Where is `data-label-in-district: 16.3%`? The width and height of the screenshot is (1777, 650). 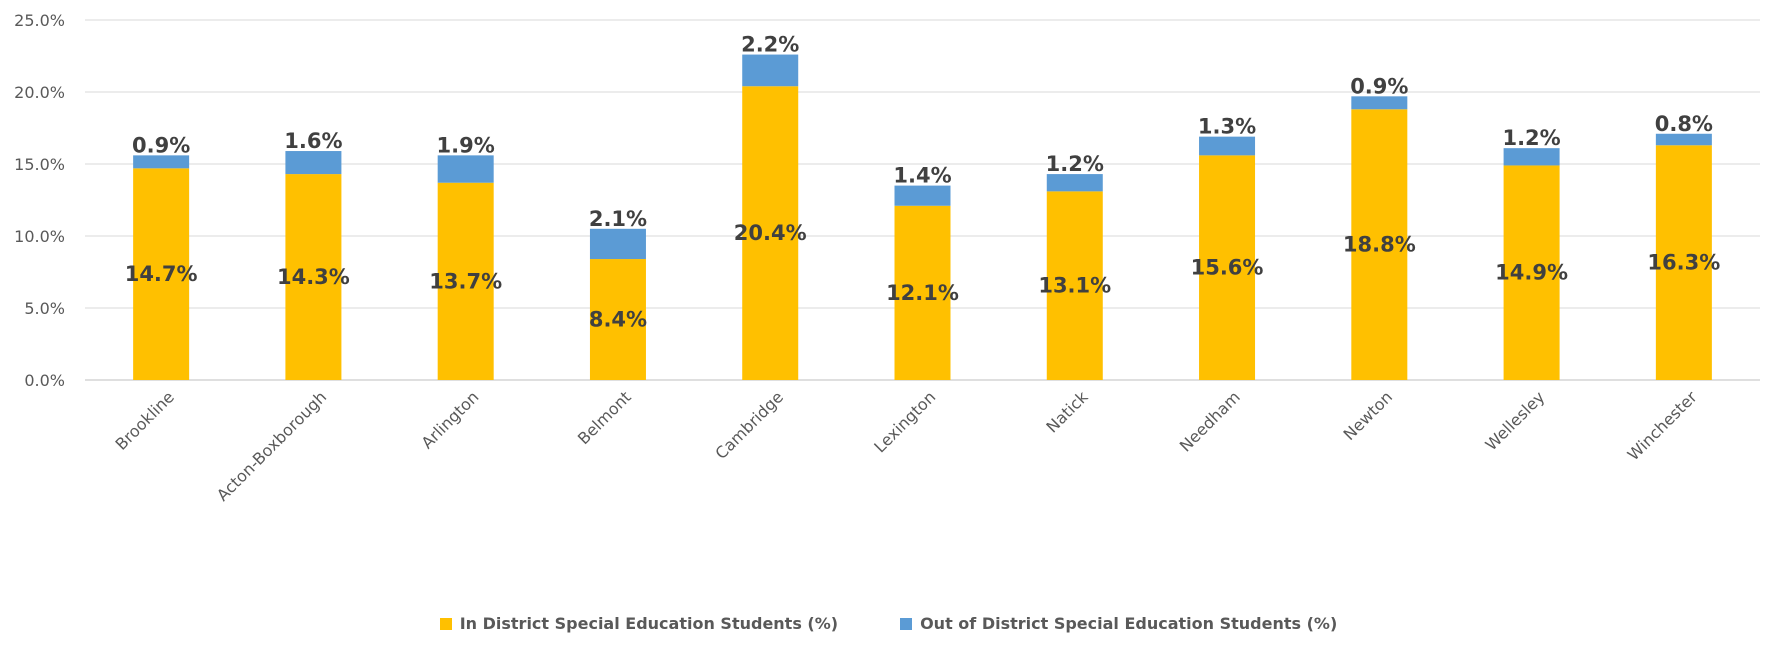 data-label-in-district: 16.3% is located at coordinates (1683, 263).